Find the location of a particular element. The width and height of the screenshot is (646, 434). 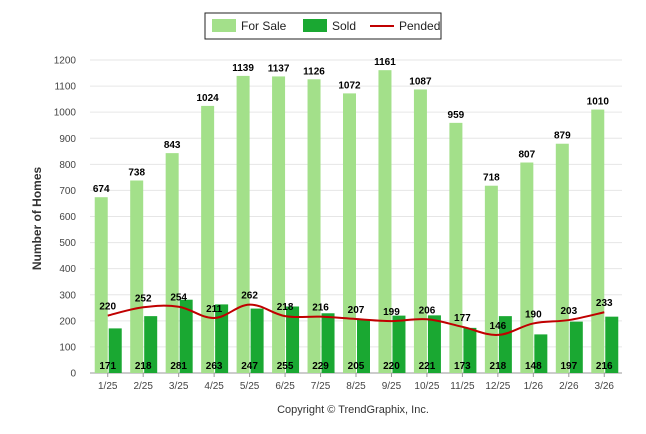

label-for-sale: 1139 is located at coordinates (243, 68).